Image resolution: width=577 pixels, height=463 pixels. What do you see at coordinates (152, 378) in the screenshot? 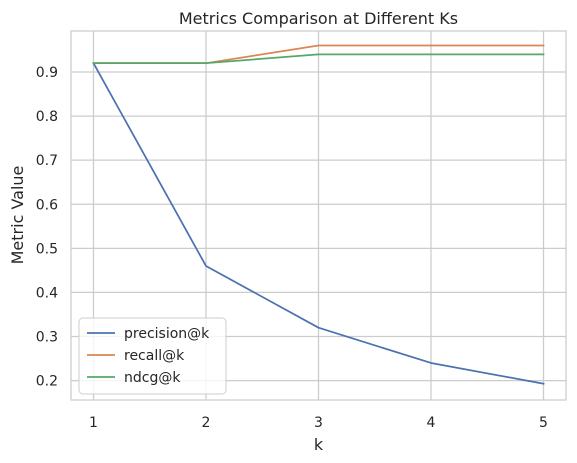
I see `legend-label: ndcg@k` at bounding box center [152, 378].